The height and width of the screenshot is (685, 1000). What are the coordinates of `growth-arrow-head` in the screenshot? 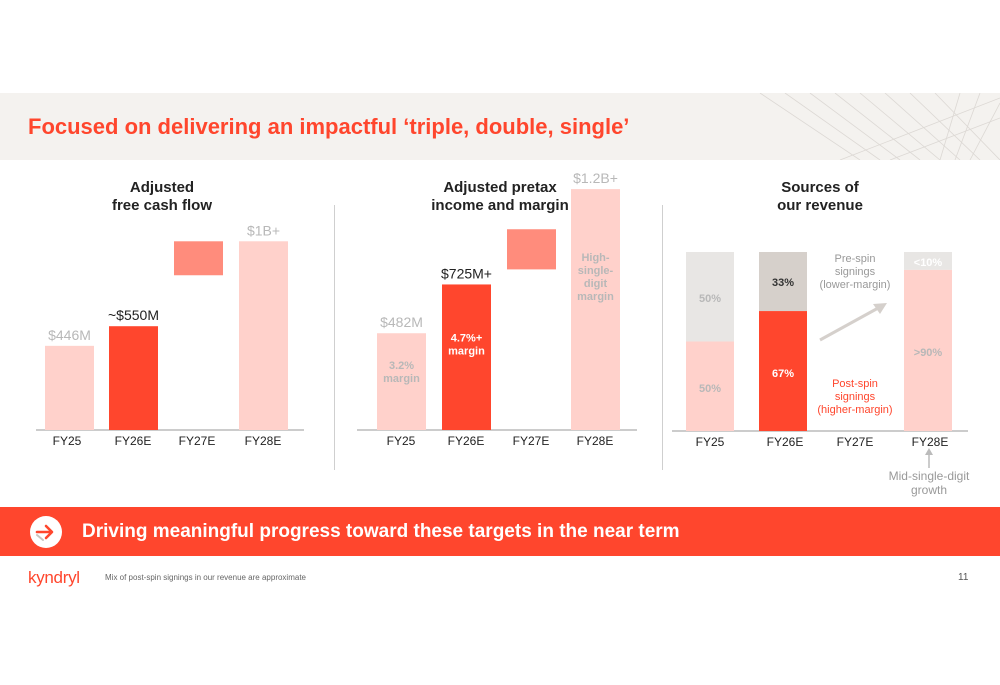 It's located at (880, 308).